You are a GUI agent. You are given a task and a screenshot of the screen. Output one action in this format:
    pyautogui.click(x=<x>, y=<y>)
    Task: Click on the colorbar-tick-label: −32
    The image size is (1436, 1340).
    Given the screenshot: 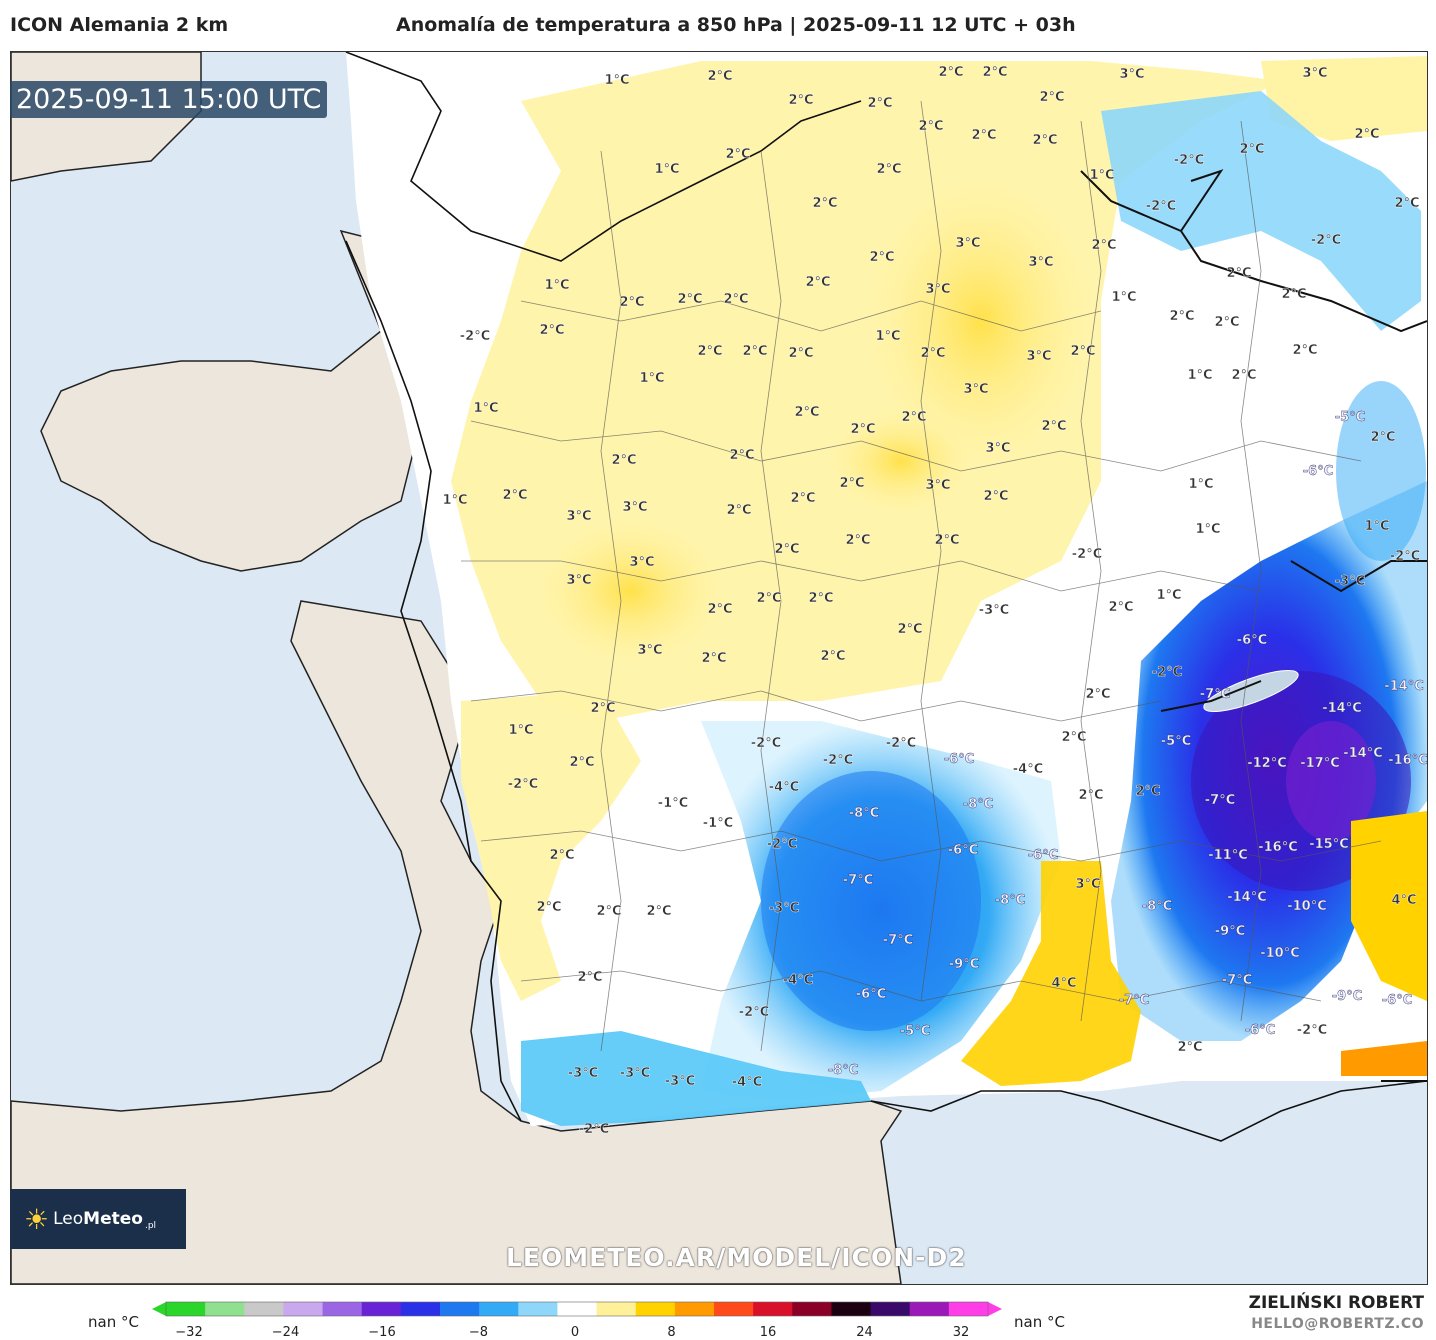 What is the action you would take?
    pyautogui.click(x=189, y=1332)
    